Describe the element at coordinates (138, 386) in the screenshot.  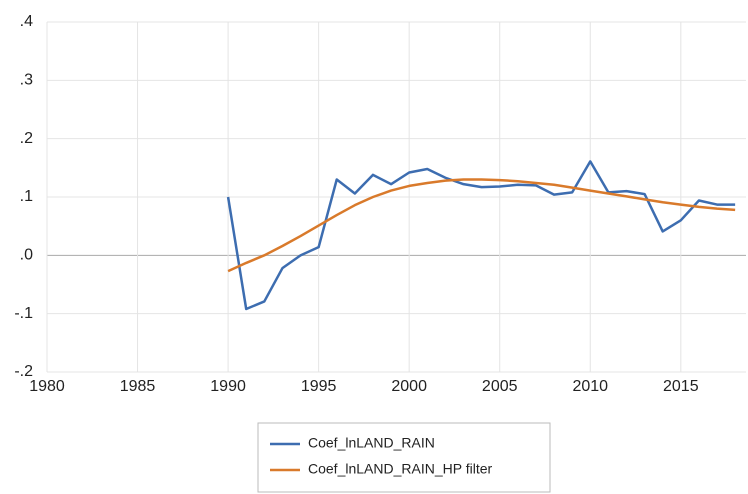
I see `x-tick-label: 1985` at that location.